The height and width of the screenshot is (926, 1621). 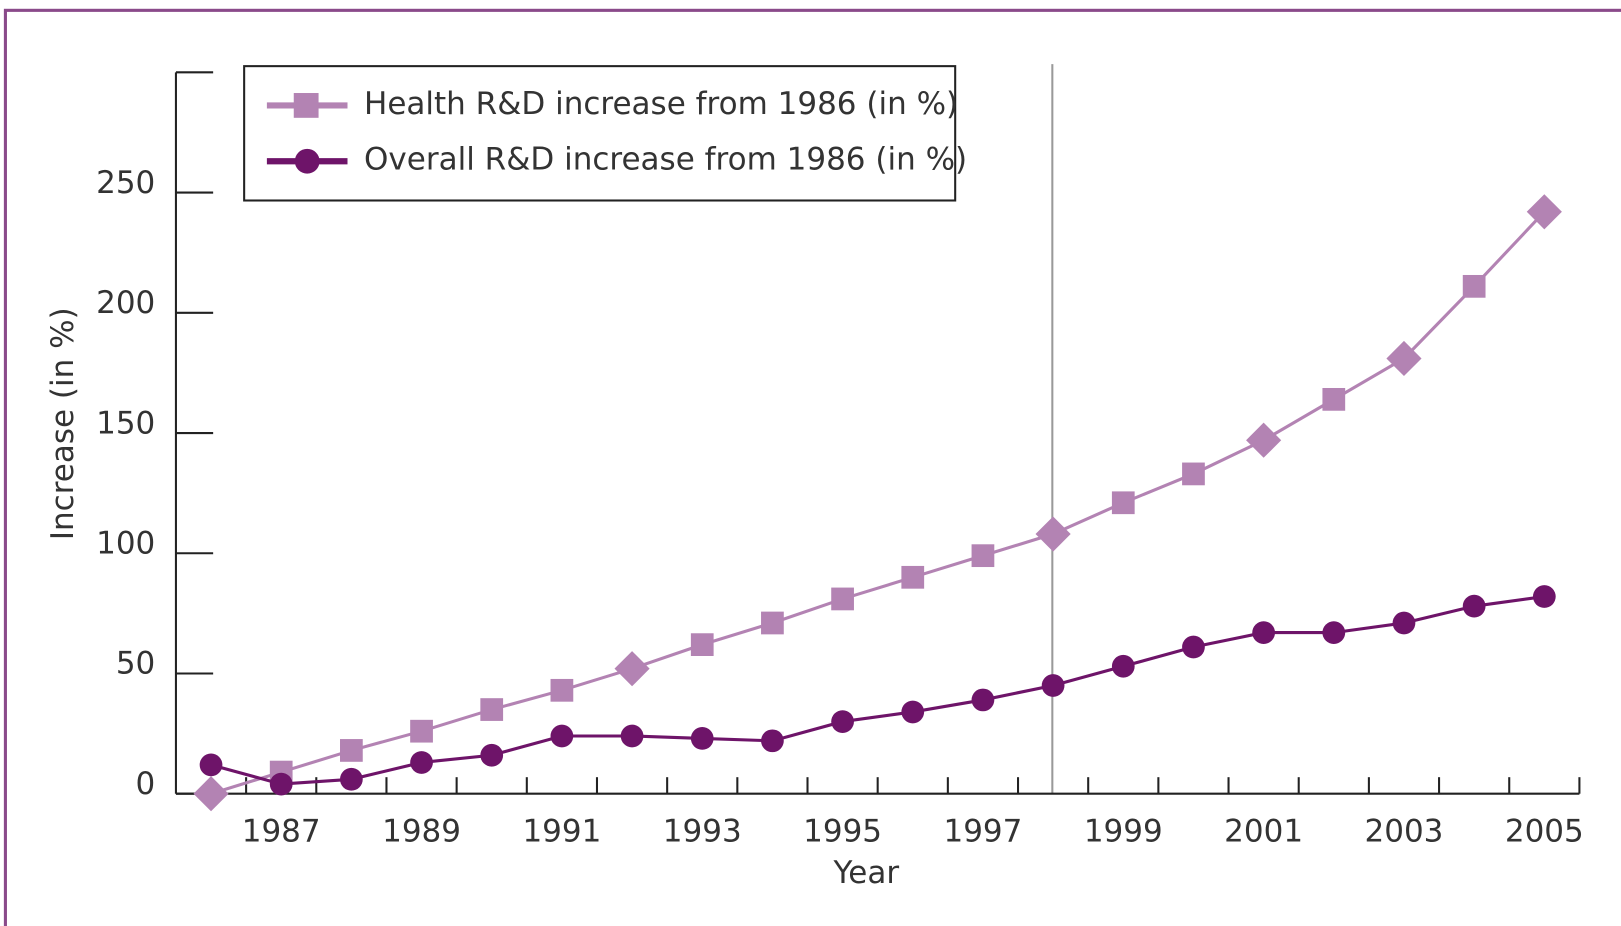 What do you see at coordinates (865, 873) in the screenshot?
I see `x-axis-label: Year` at bounding box center [865, 873].